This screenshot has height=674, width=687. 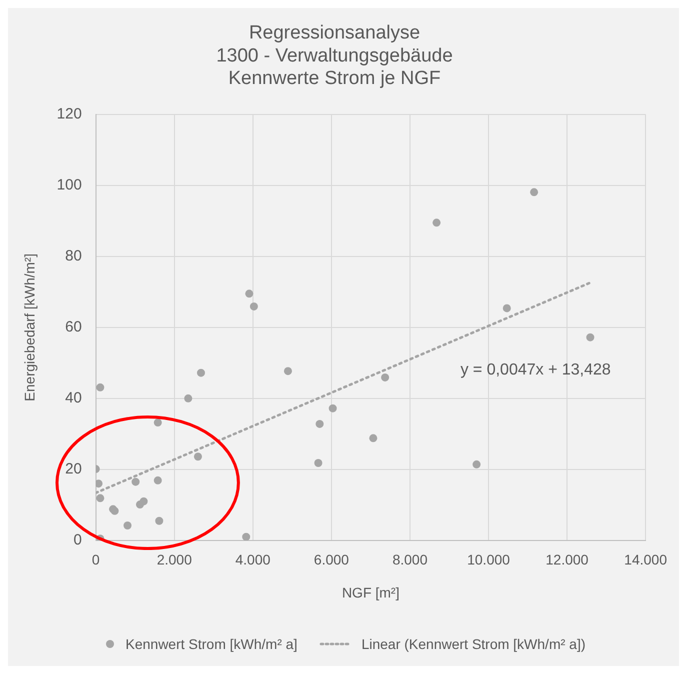 I want to click on x-tick-label: 10.000, so click(x=488, y=560).